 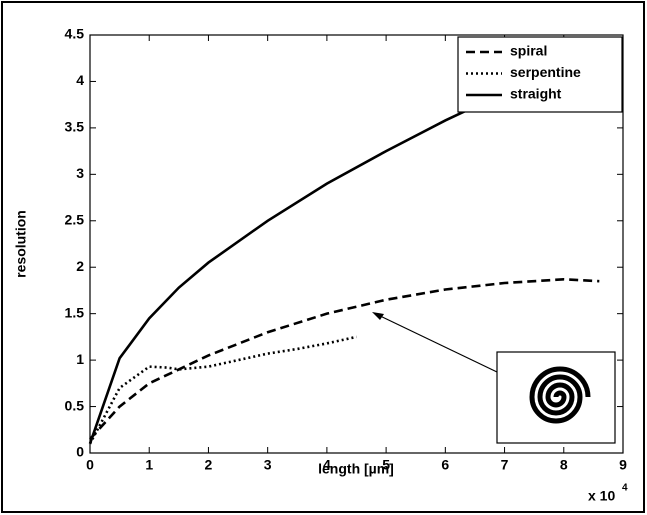 What do you see at coordinates (494, 378) in the screenshot?
I see `inset` at bounding box center [494, 378].